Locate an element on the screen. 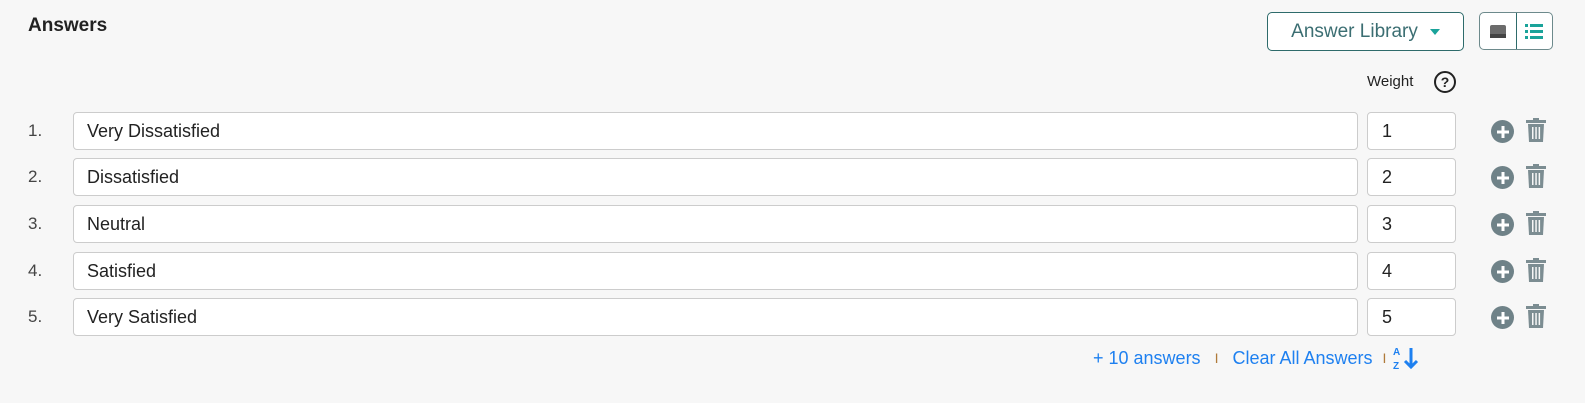 The width and height of the screenshot is (1585, 403). answer-number: 1. is located at coordinates (35, 130).